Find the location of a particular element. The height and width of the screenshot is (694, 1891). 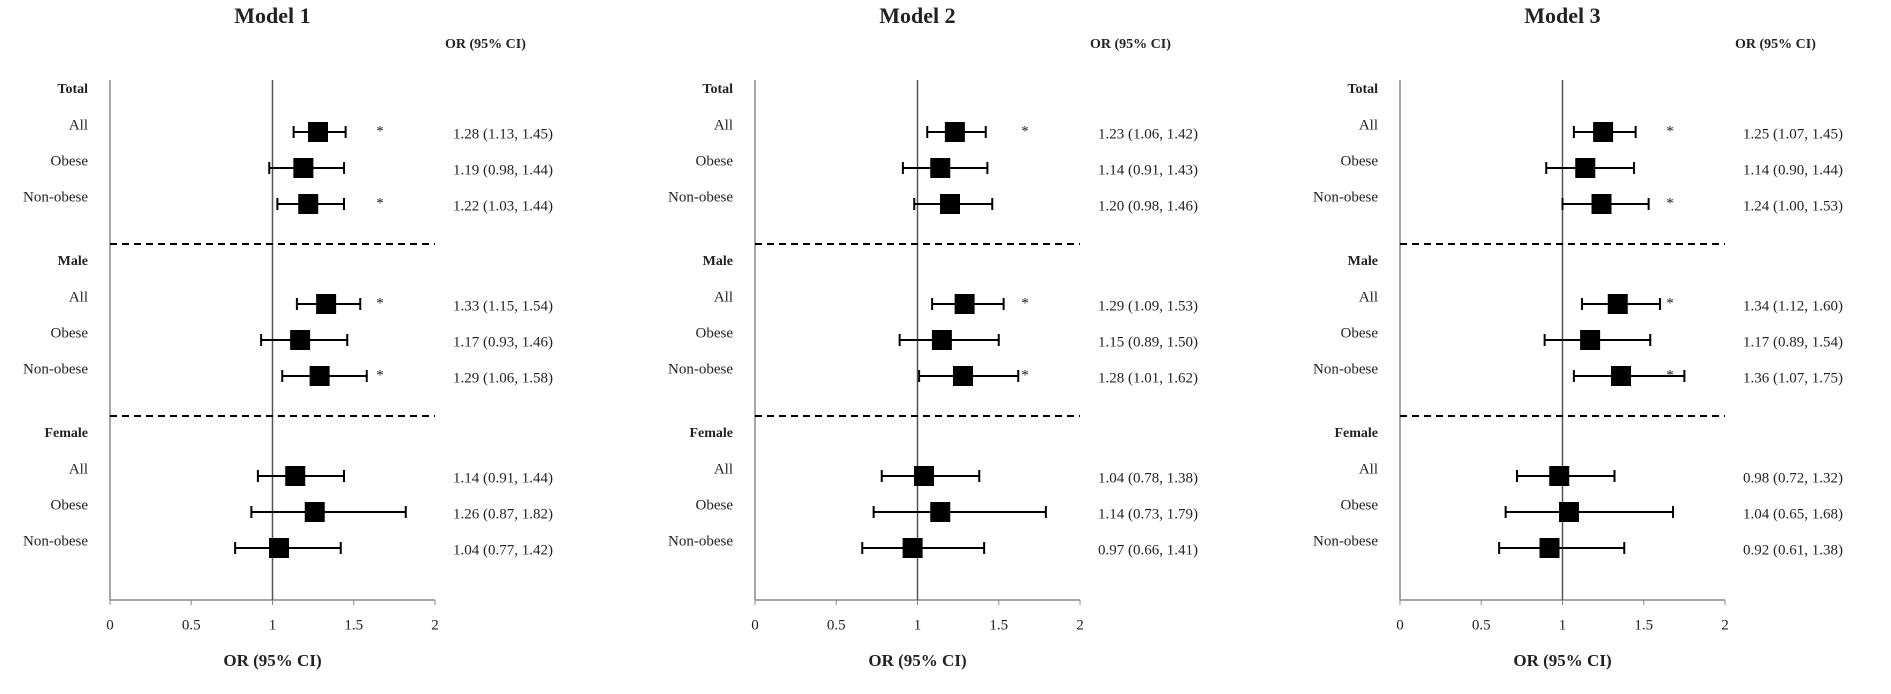

value-label: 1.29 (1.06, 1.58) is located at coordinates (503, 378).